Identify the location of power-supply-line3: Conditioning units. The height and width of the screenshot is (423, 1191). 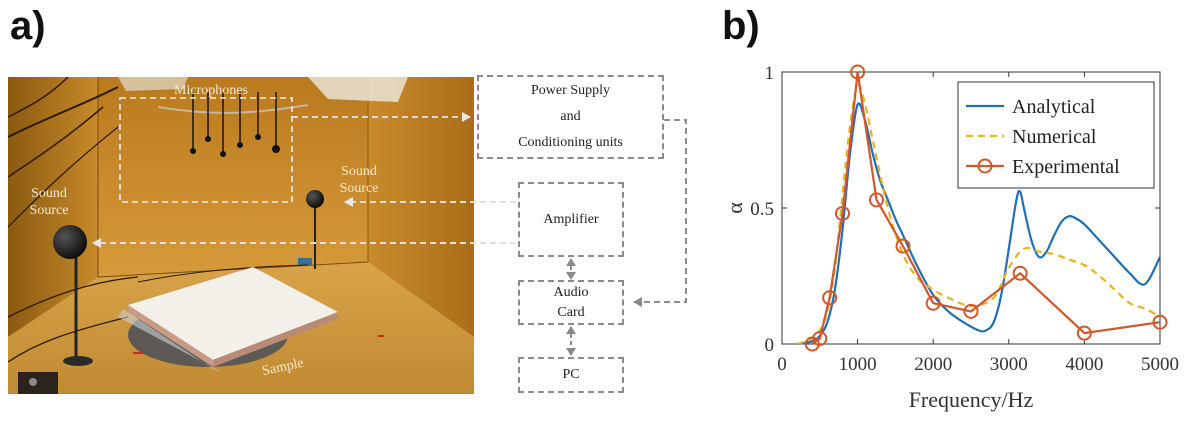
(570, 142).